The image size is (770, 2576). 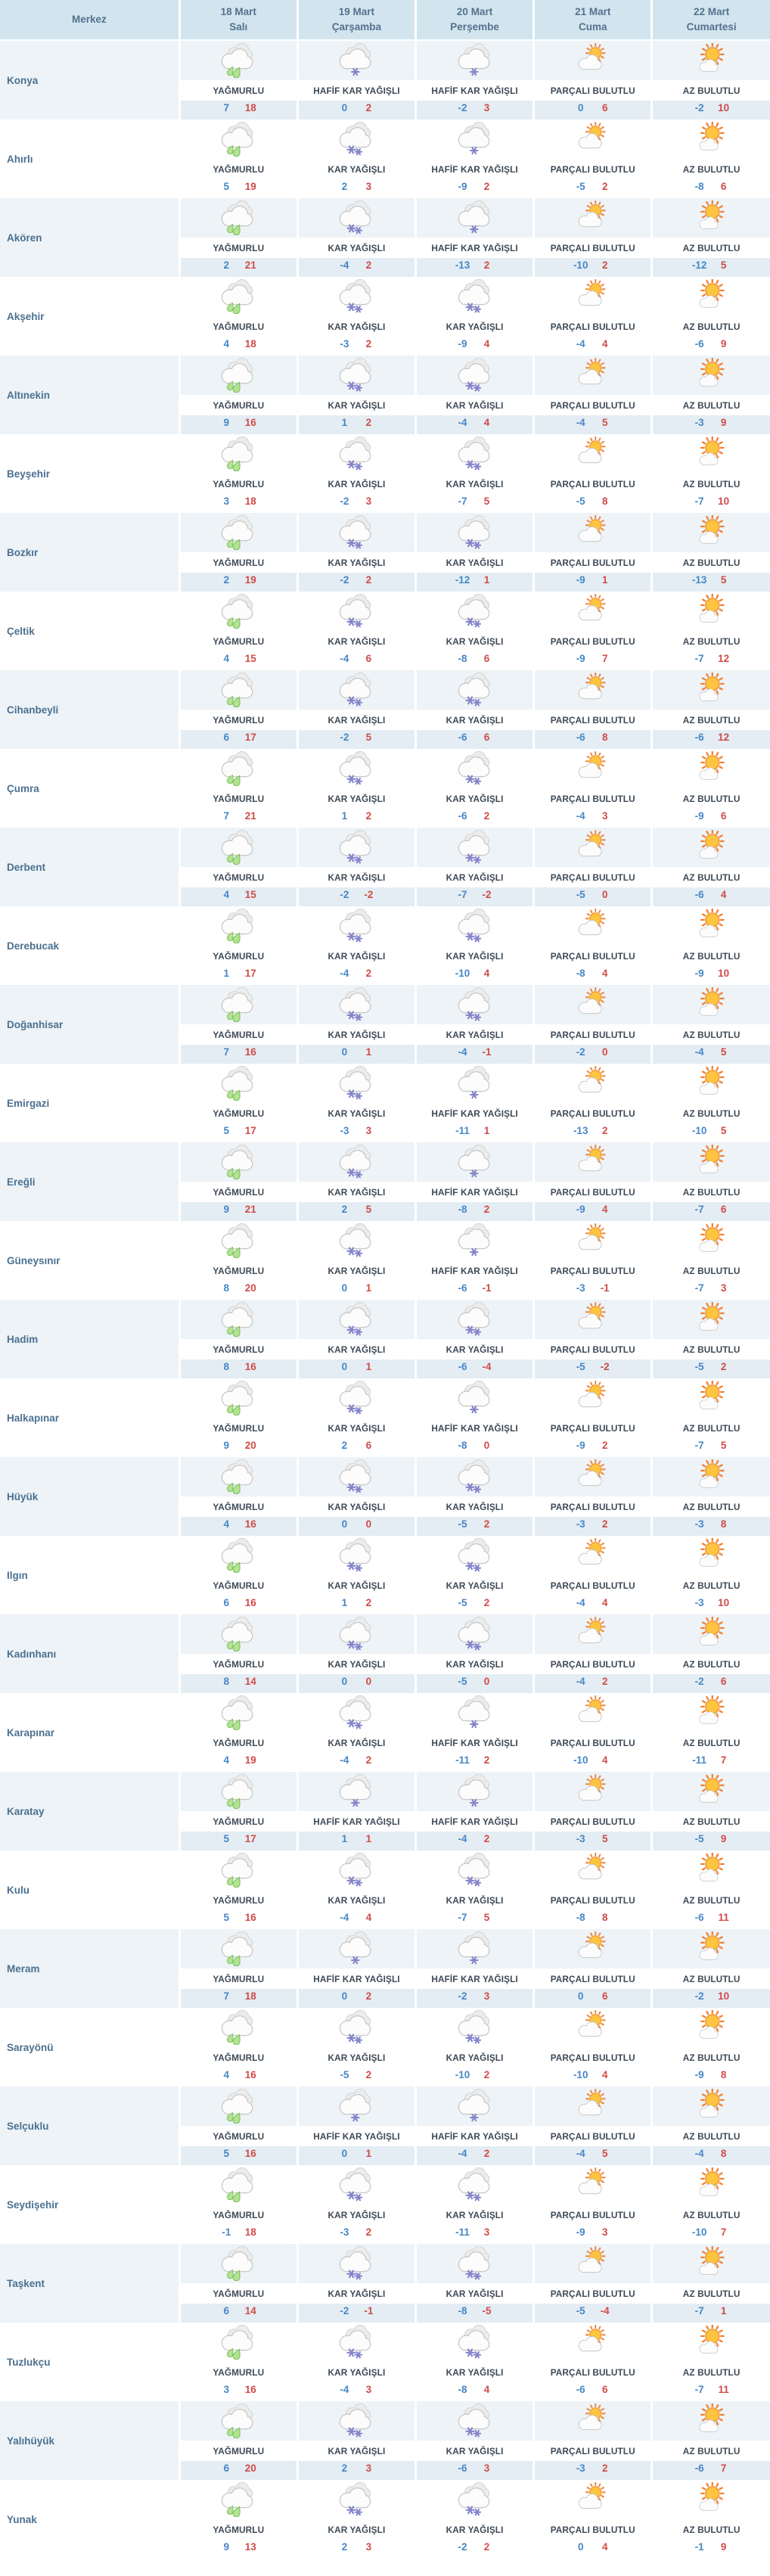 What do you see at coordinates (356, 709) in the screenshot?
I see `forecast-cell: KAR YAĞIŞLI -2 5` at bounding box center [356, 709].